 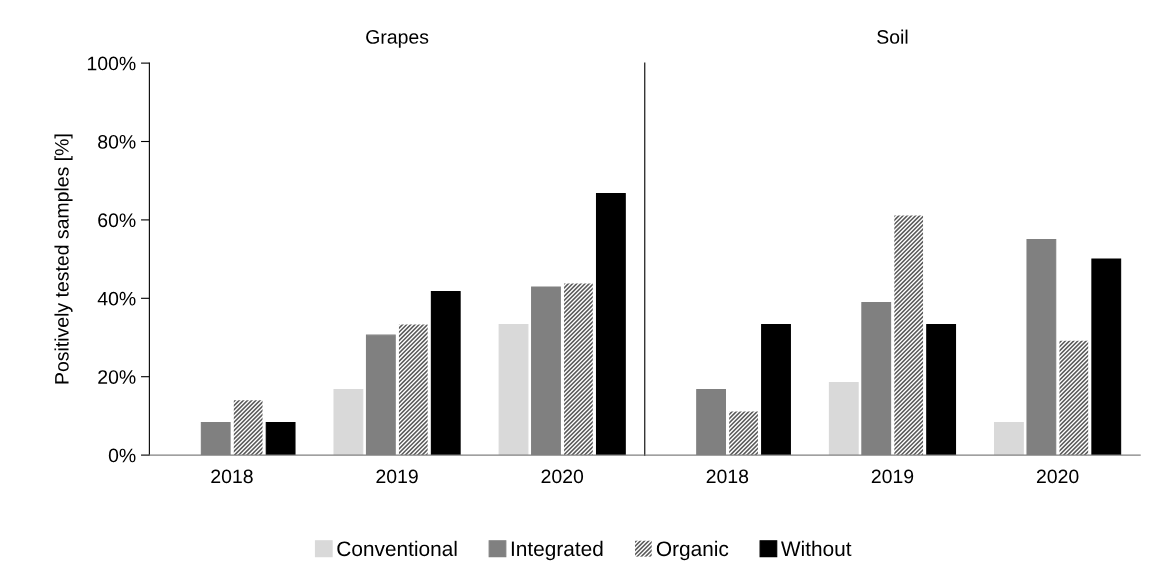 What do you see at coordinates (116, 298) in the screenshot?
I see `y-tick-label: 40%` at bounding box center [116, 298].